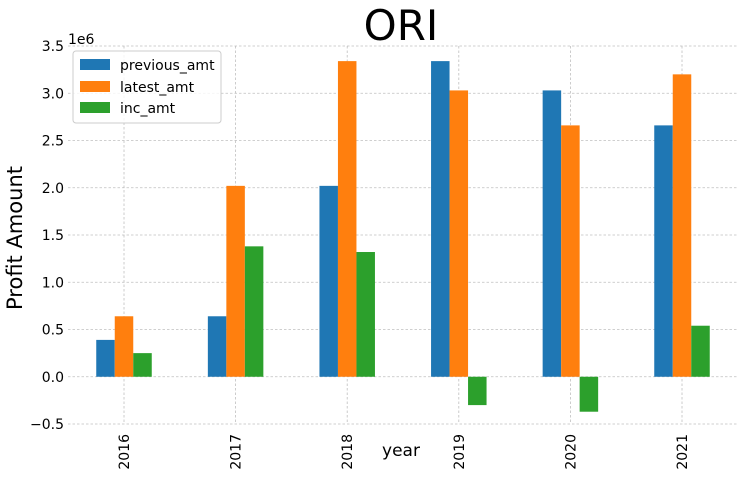  Describe the element at coordinates (125, 452) in the screenshot. I see `x-tick-label: 2016` at that location.